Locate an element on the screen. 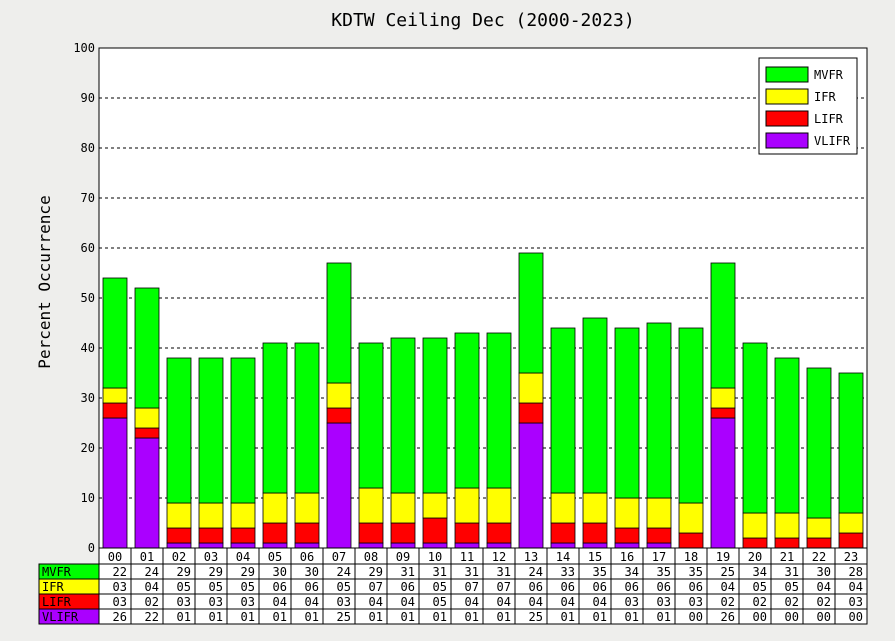 The width and height of the screenshot is (895, 641). x-tick-label: 03 is located at coordinates (211, 557).